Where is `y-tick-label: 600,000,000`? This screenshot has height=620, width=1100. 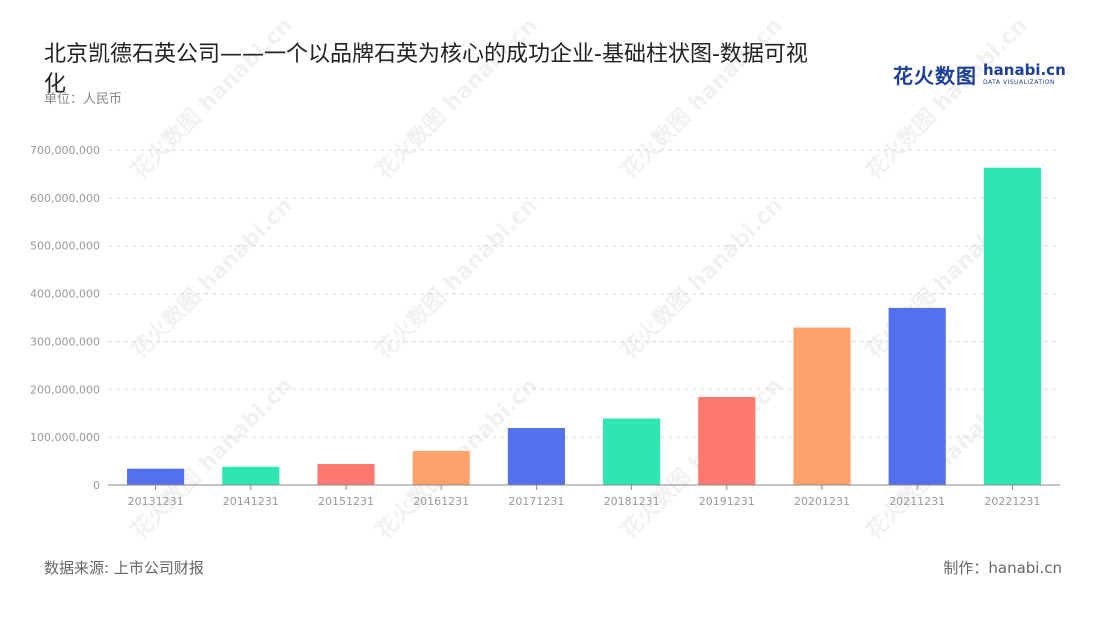
y-tick-label: 600,000,000 is located at coordinates (65, 198).